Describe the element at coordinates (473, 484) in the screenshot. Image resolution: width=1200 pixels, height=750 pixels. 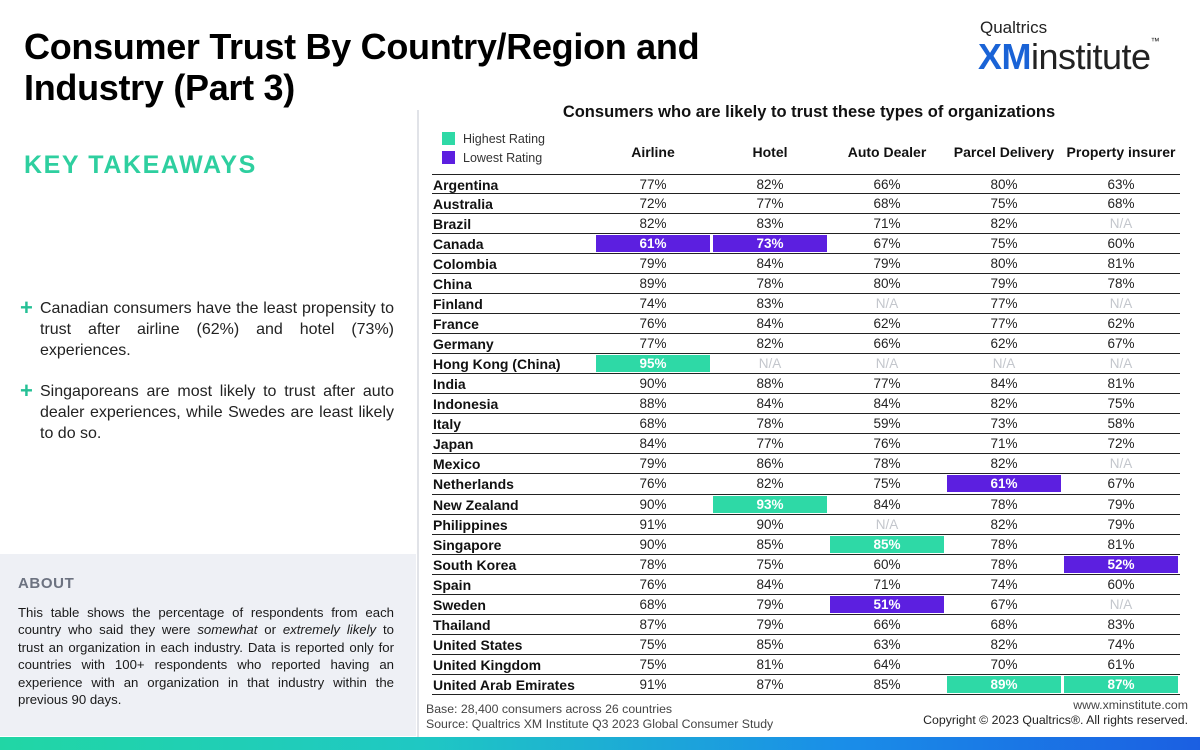
I see `country-label: Netherlands` at that location.